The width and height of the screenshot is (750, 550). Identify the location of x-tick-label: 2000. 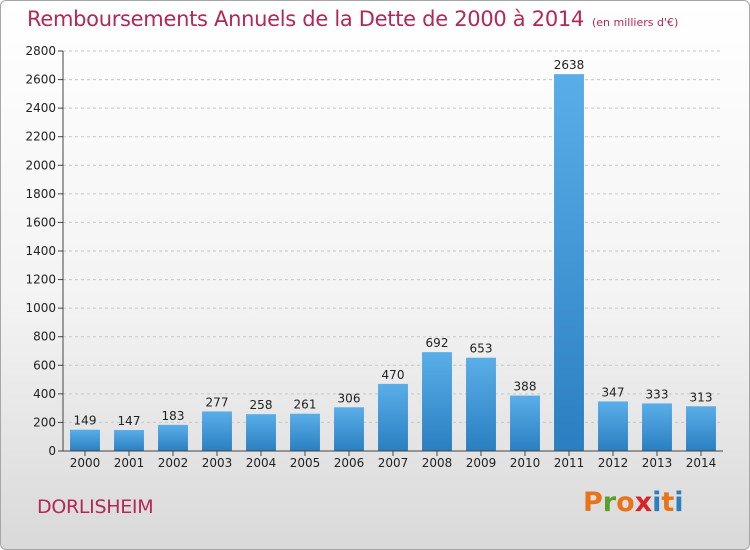
(85, 463).